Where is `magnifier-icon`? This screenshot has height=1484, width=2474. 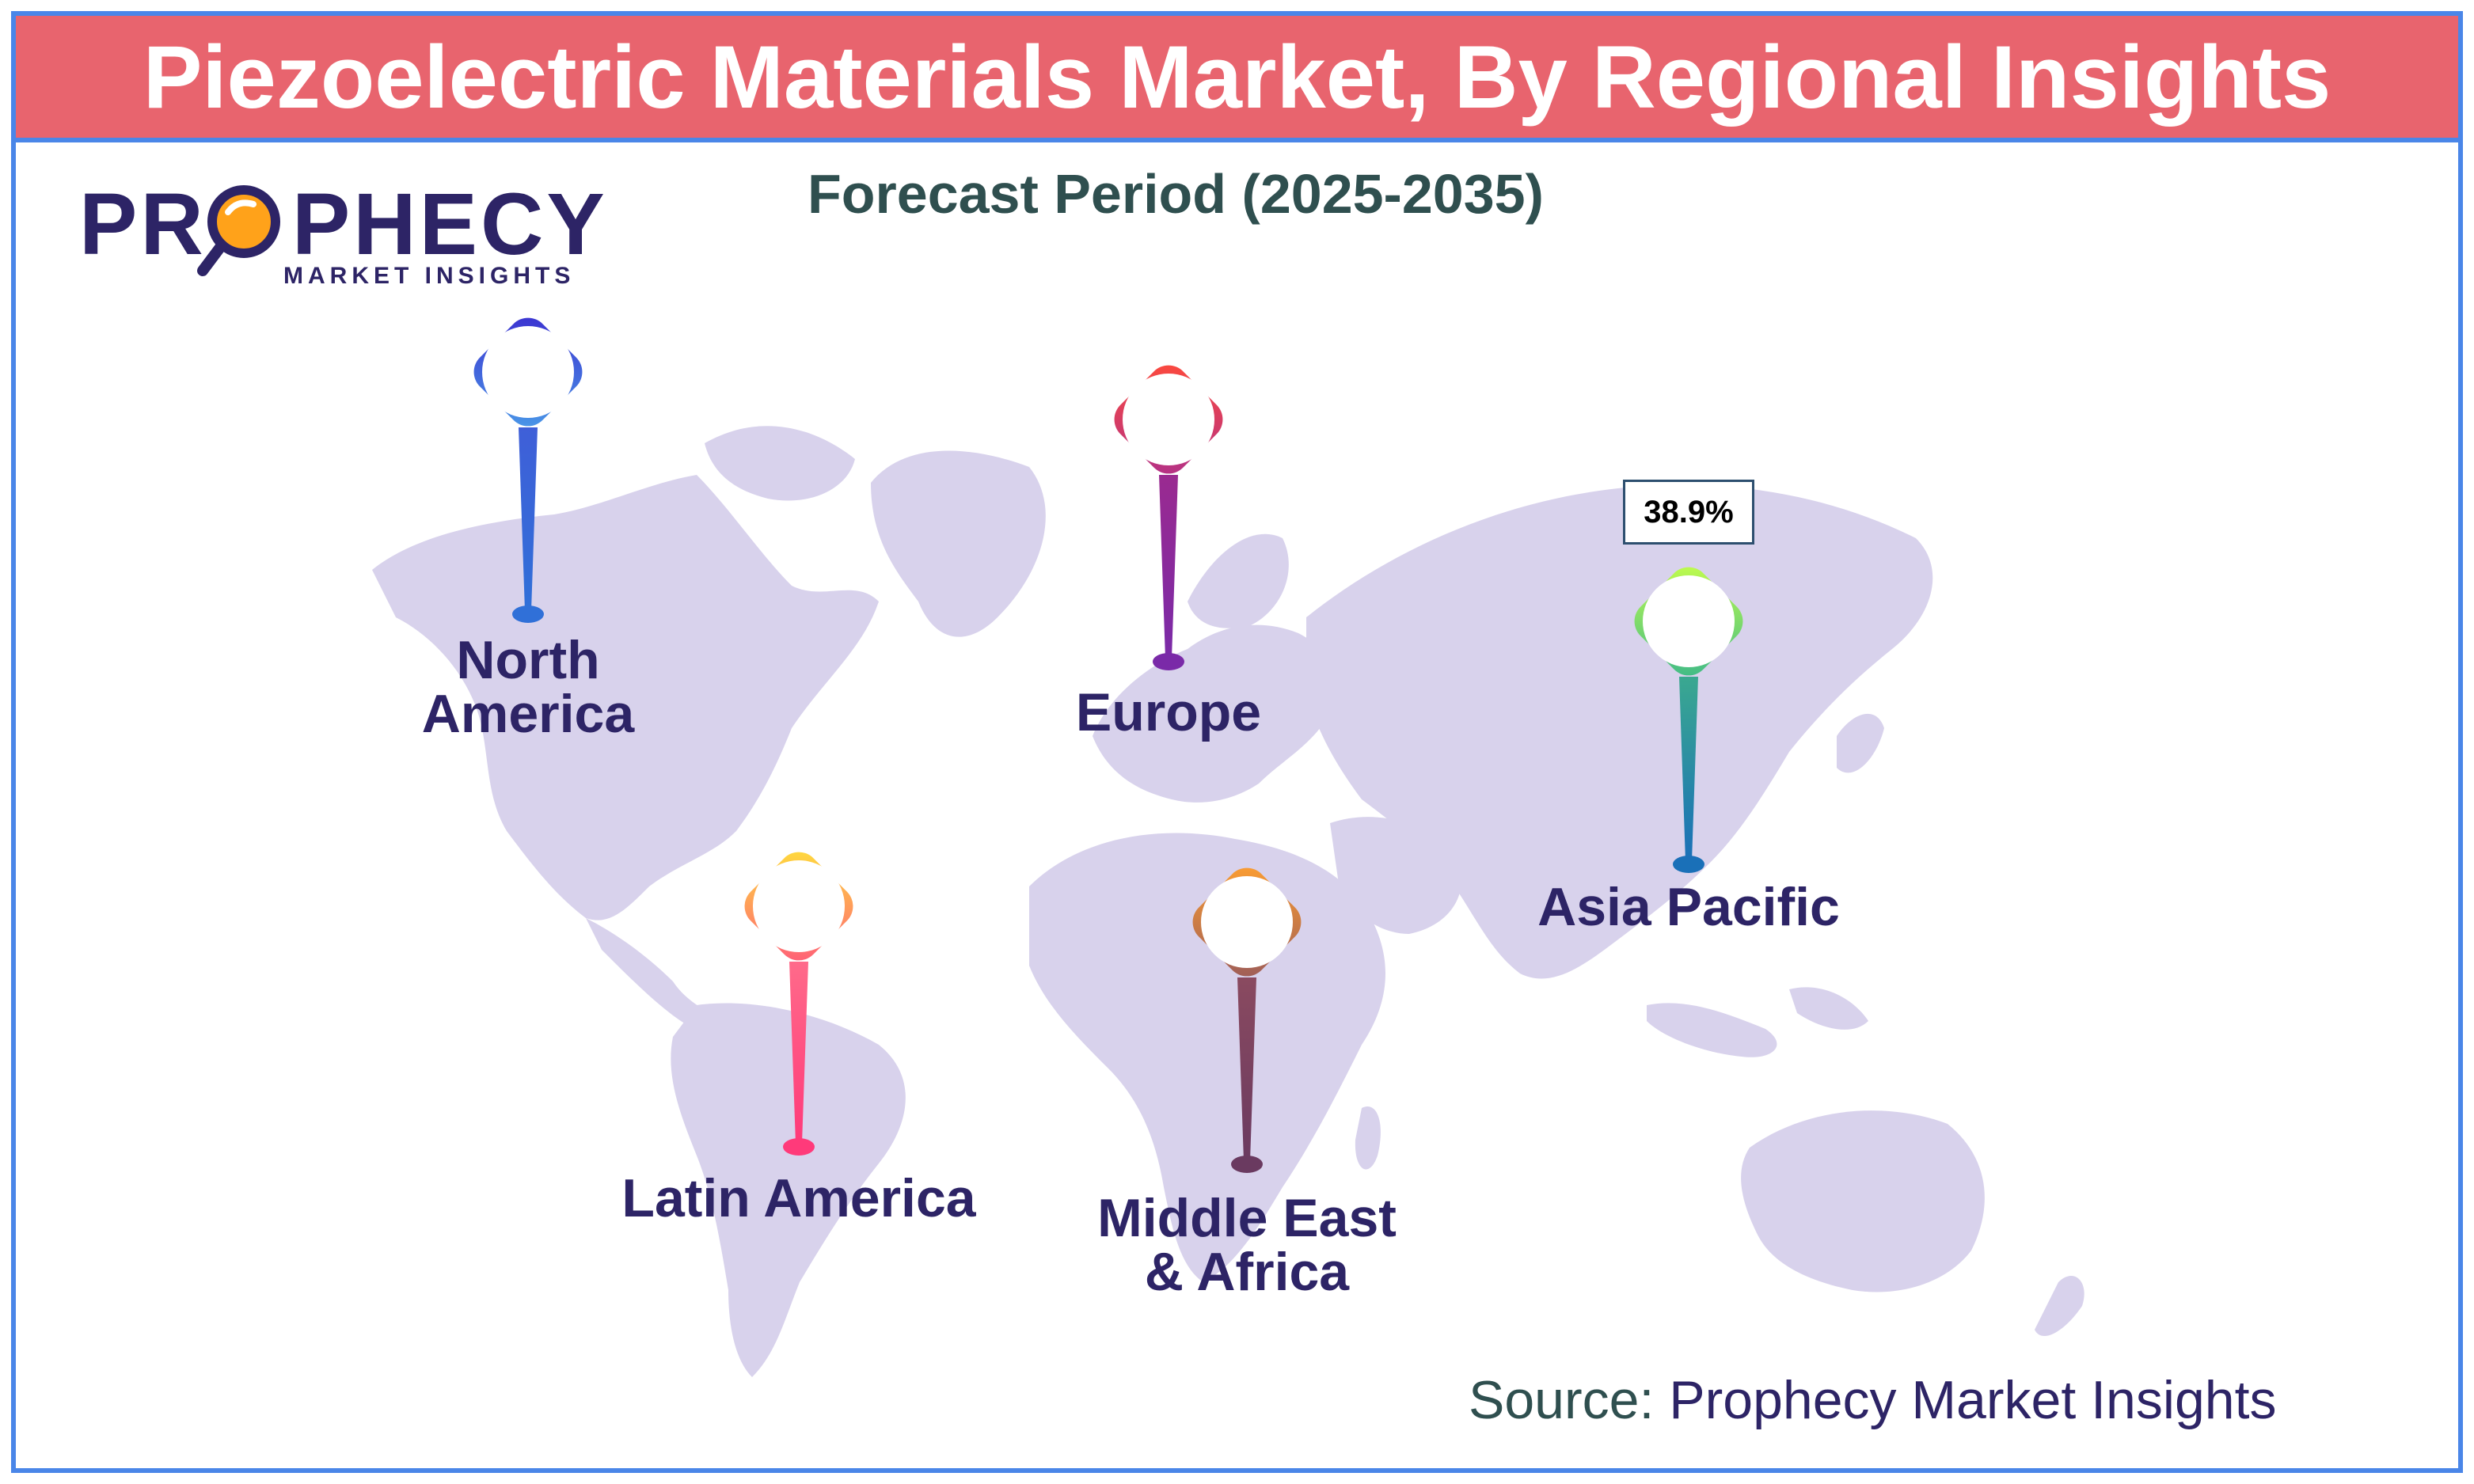
magnifier-icon is located at coordinates (238, 230).